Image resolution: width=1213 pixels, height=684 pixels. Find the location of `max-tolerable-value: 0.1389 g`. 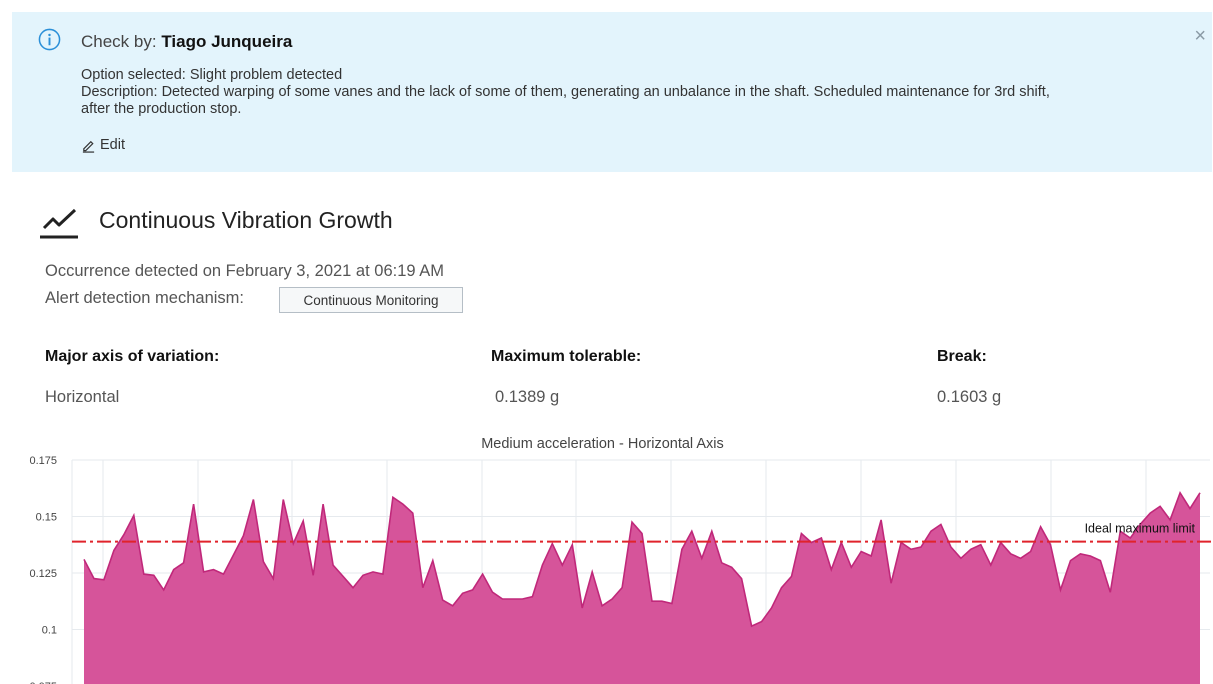

max-tolerable-value: 0.1389 g is located at coordinates (527, 397).